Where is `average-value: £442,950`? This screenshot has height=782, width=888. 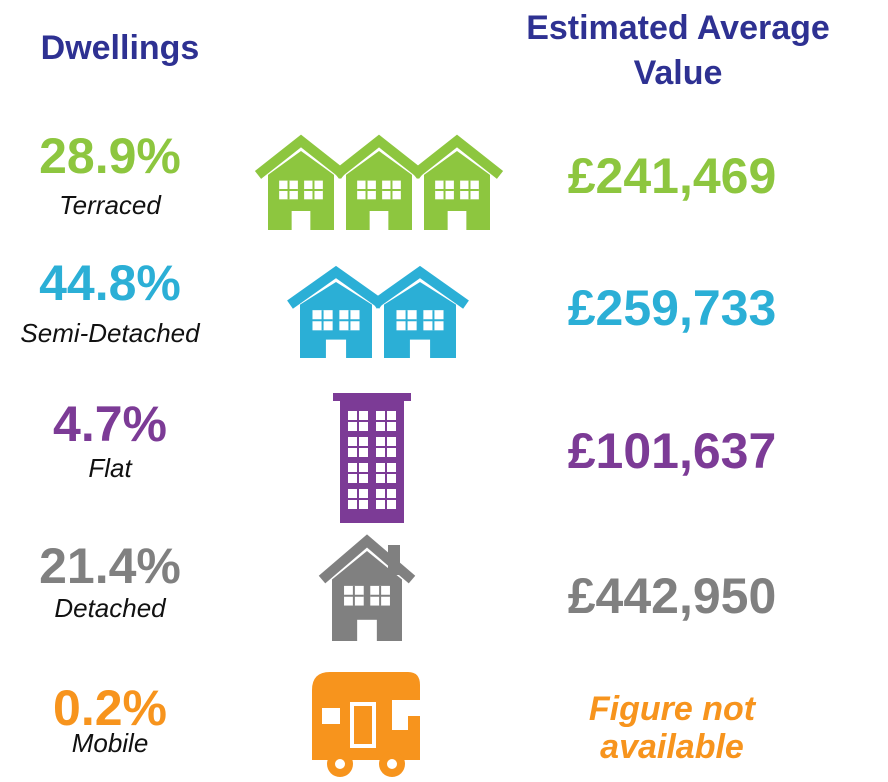
average-value: £442,950 is located at coordinates (672, 596).